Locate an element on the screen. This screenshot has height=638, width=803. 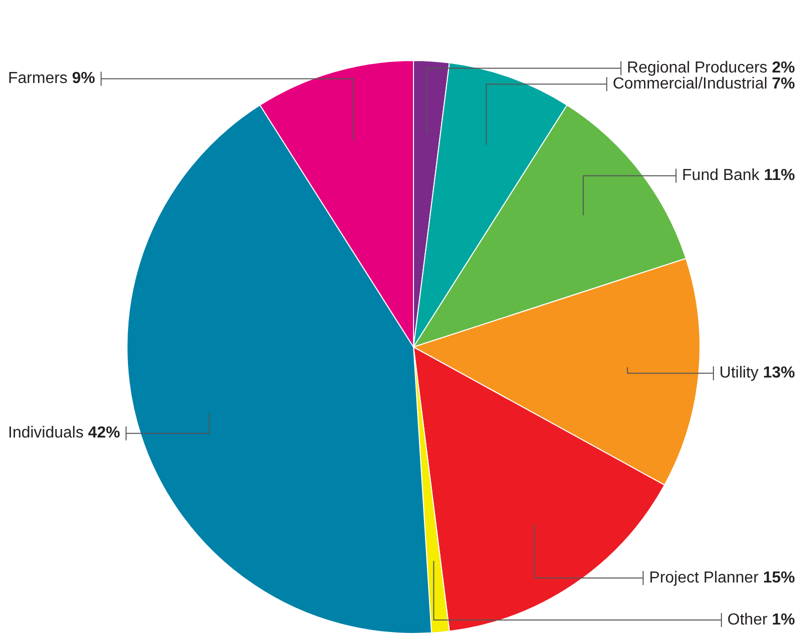
data-label: 1% is located at coordinates (783, 619).